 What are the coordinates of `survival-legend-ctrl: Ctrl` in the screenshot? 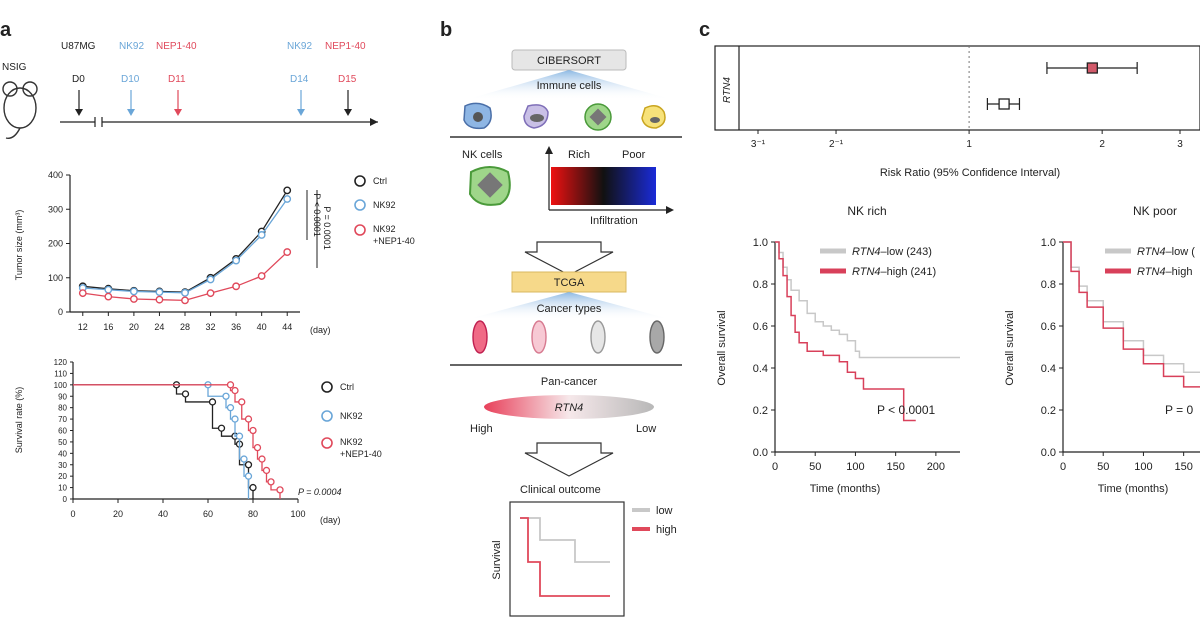 It's located at (347, 387).